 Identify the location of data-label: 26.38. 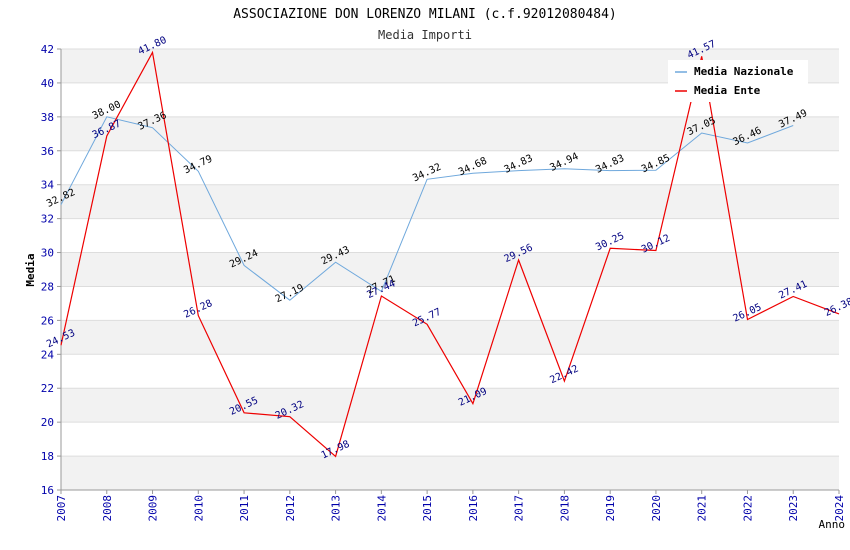
(836, 307).